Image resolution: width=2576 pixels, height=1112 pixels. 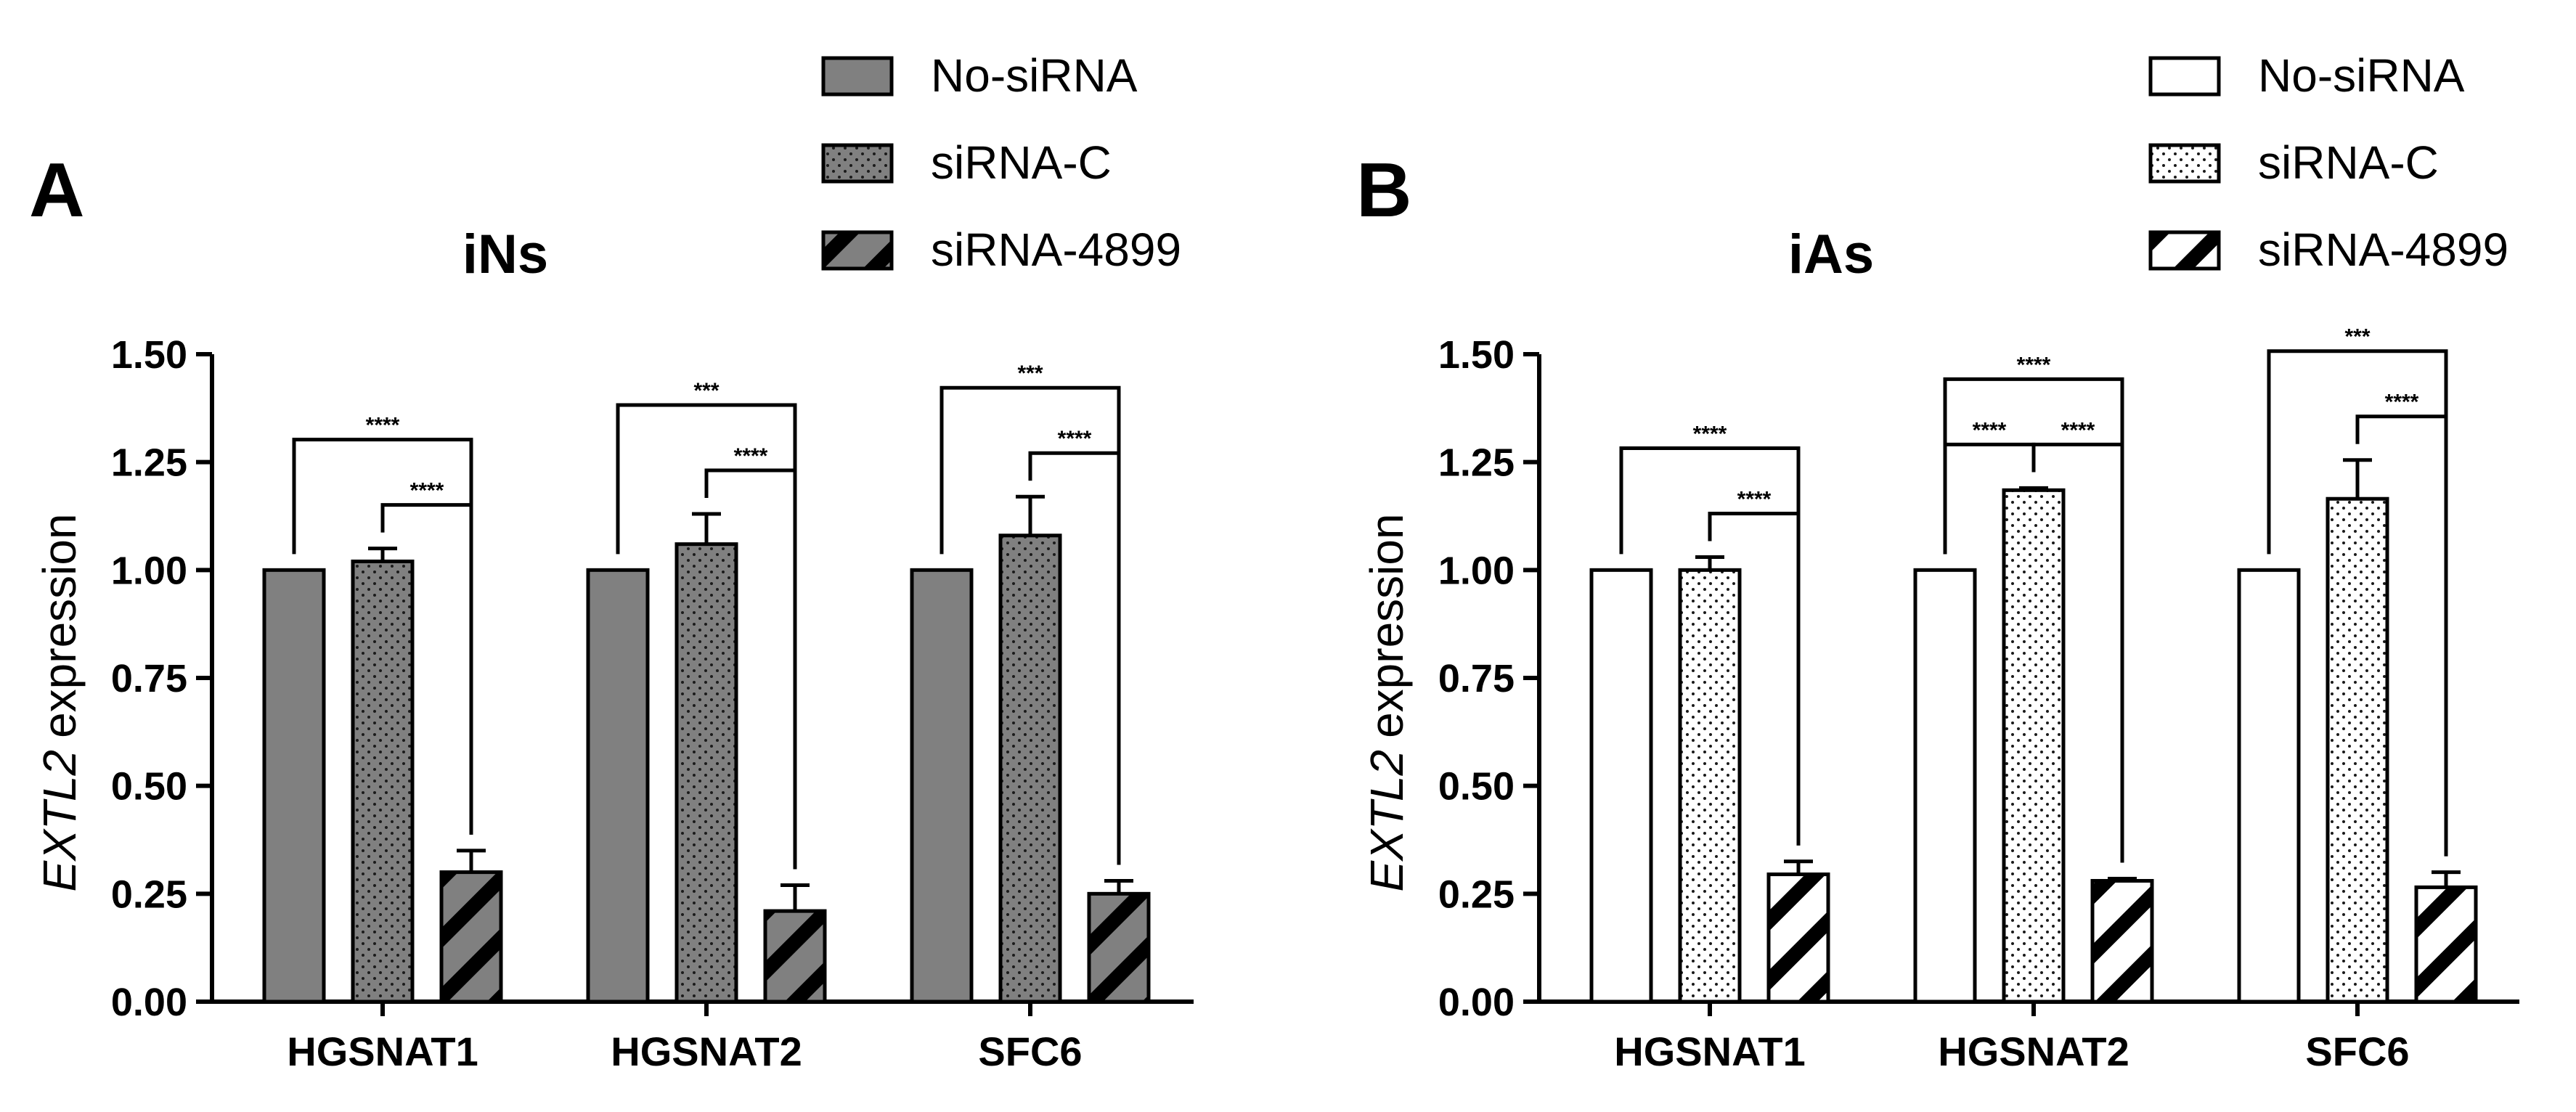 What do you see at coordinates (57, 190) in the screenshot?
I see `panel-letter: A` at bounding box center [57, 190].